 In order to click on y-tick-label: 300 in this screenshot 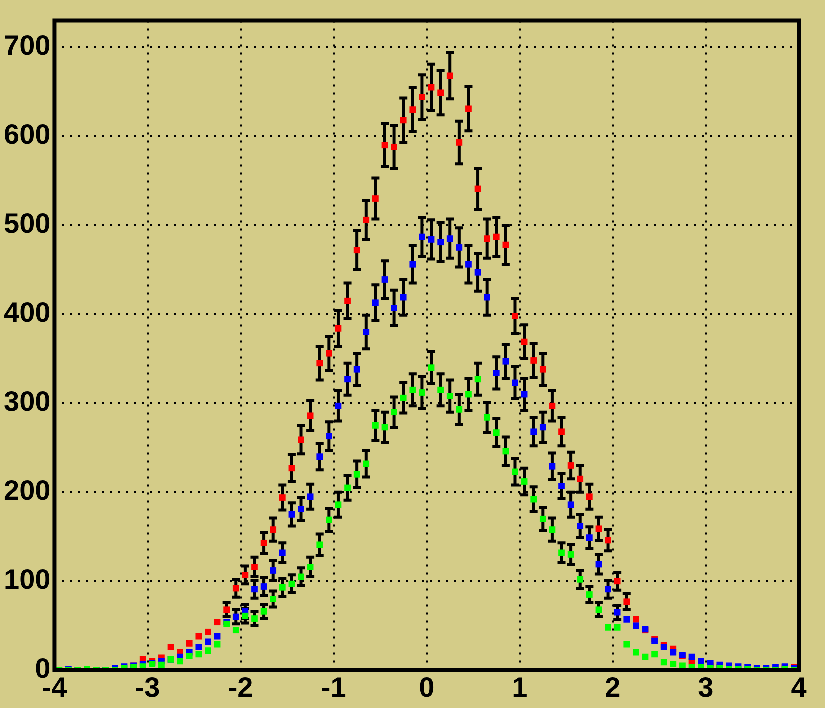, I will do `click(27, 402)`.